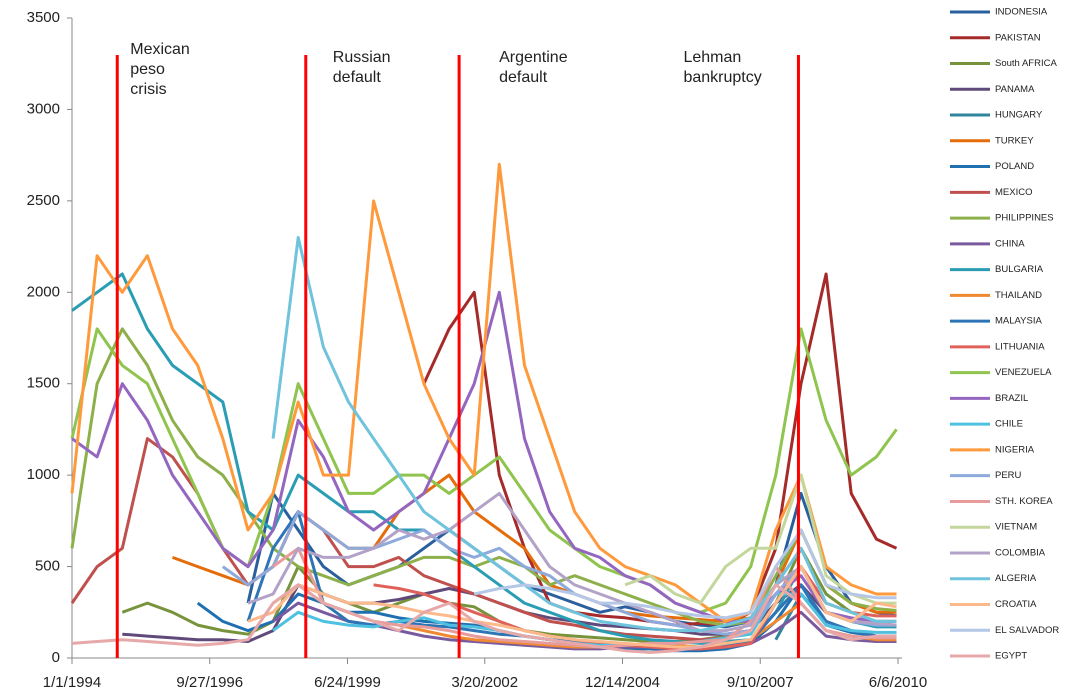 Image resolution: width=1073 pixels, height=698 pixels. I want to click on y-tick-label: 3000, so click(43, 108).